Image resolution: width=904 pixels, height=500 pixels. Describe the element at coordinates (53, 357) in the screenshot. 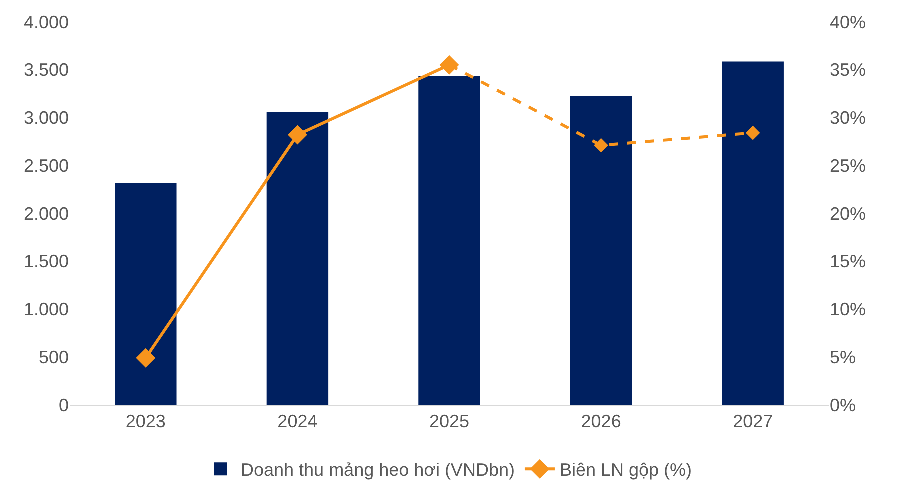

I see `y-tick-label: 500` at that location.